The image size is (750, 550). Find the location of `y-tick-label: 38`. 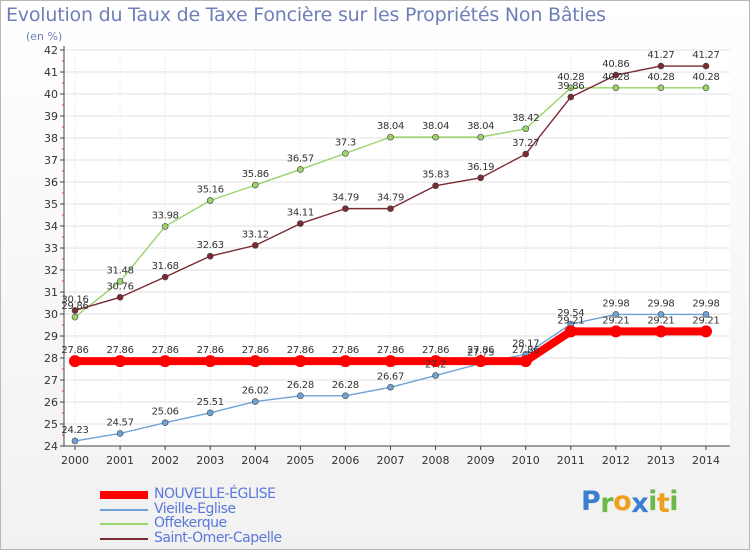

y-tick-label: 38 is located at coordinates (51, 138).